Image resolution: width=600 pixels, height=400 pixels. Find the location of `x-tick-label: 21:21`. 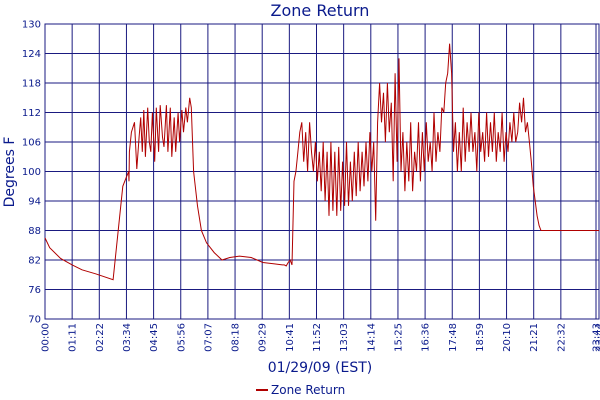

x-tick-label: 21:21 is located at coordinates (534, 337).